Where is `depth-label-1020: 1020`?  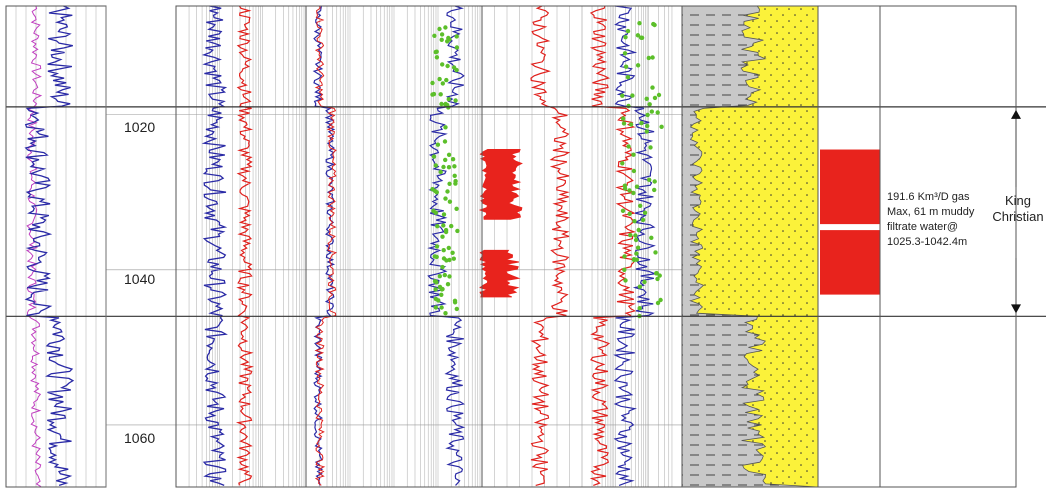
depth-label-1020: 1020 is located at coordinates (140, 127).